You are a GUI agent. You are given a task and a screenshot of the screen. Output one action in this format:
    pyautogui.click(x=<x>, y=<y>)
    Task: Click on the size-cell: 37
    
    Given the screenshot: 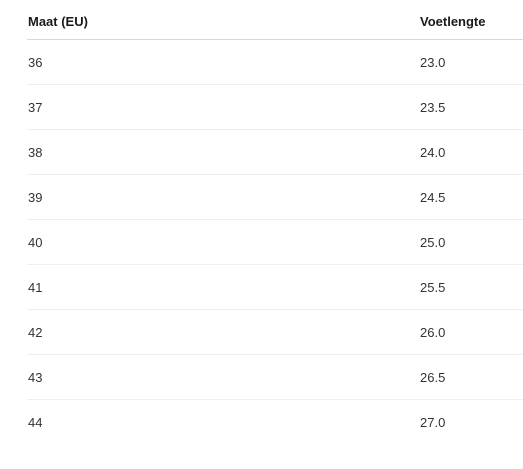 What is the action you would take?
    pyautogui.click(x=35, y=107)
    